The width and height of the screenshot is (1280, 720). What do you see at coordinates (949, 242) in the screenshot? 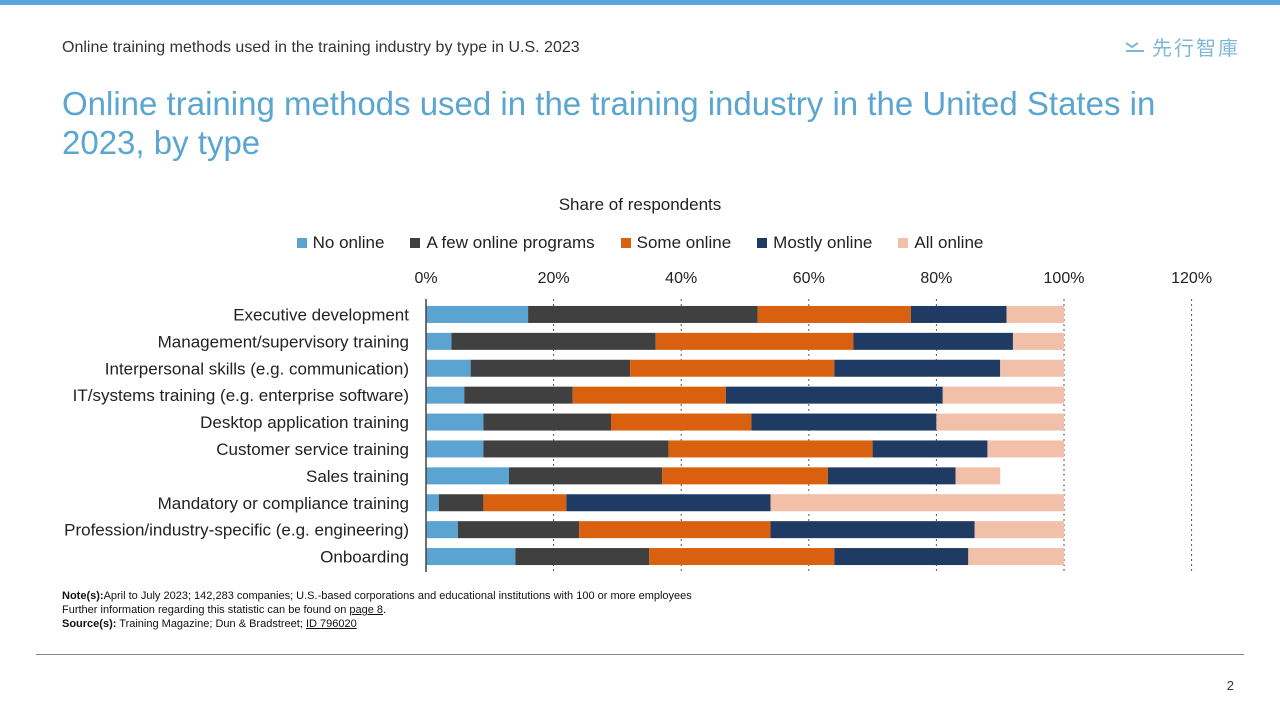
I see `legend-label: All online` at bounding box center [949, 242].